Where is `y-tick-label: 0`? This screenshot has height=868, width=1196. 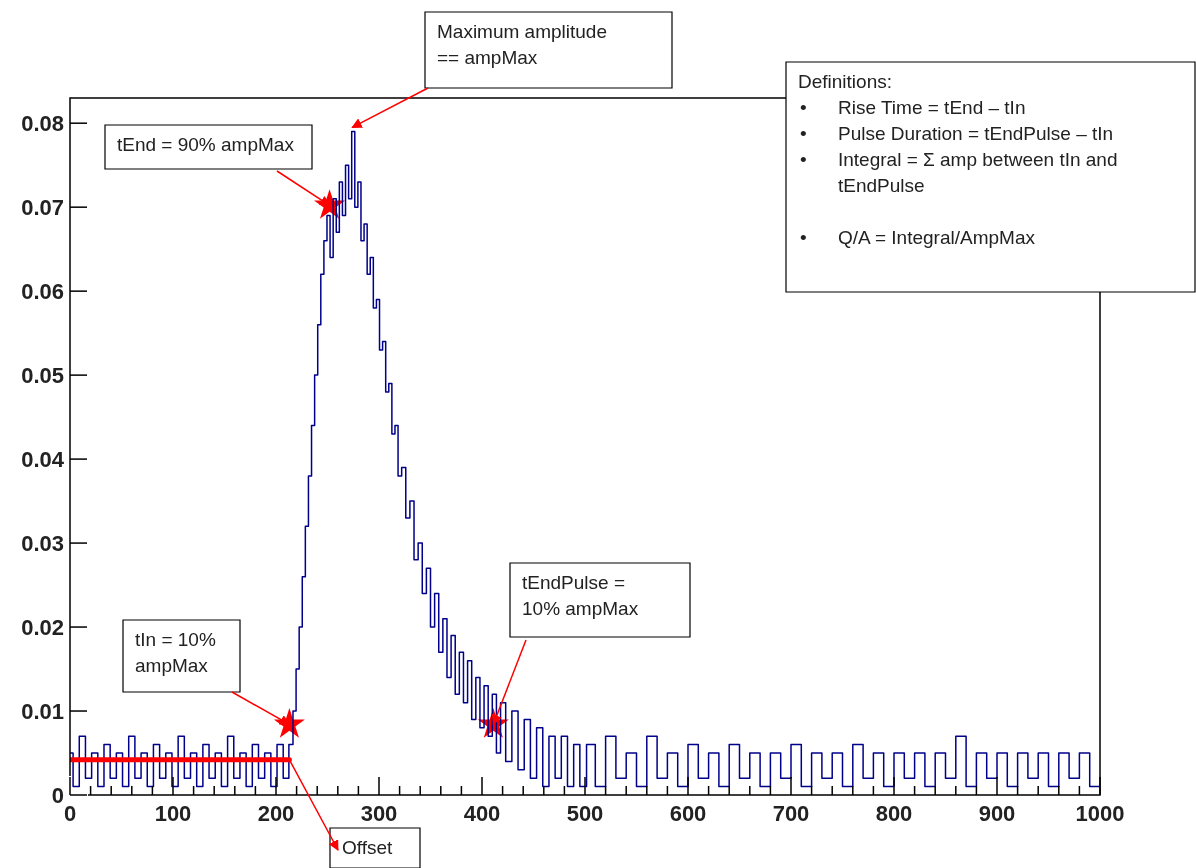
y-tick-label: 0 is located at coordinates (57, 795).